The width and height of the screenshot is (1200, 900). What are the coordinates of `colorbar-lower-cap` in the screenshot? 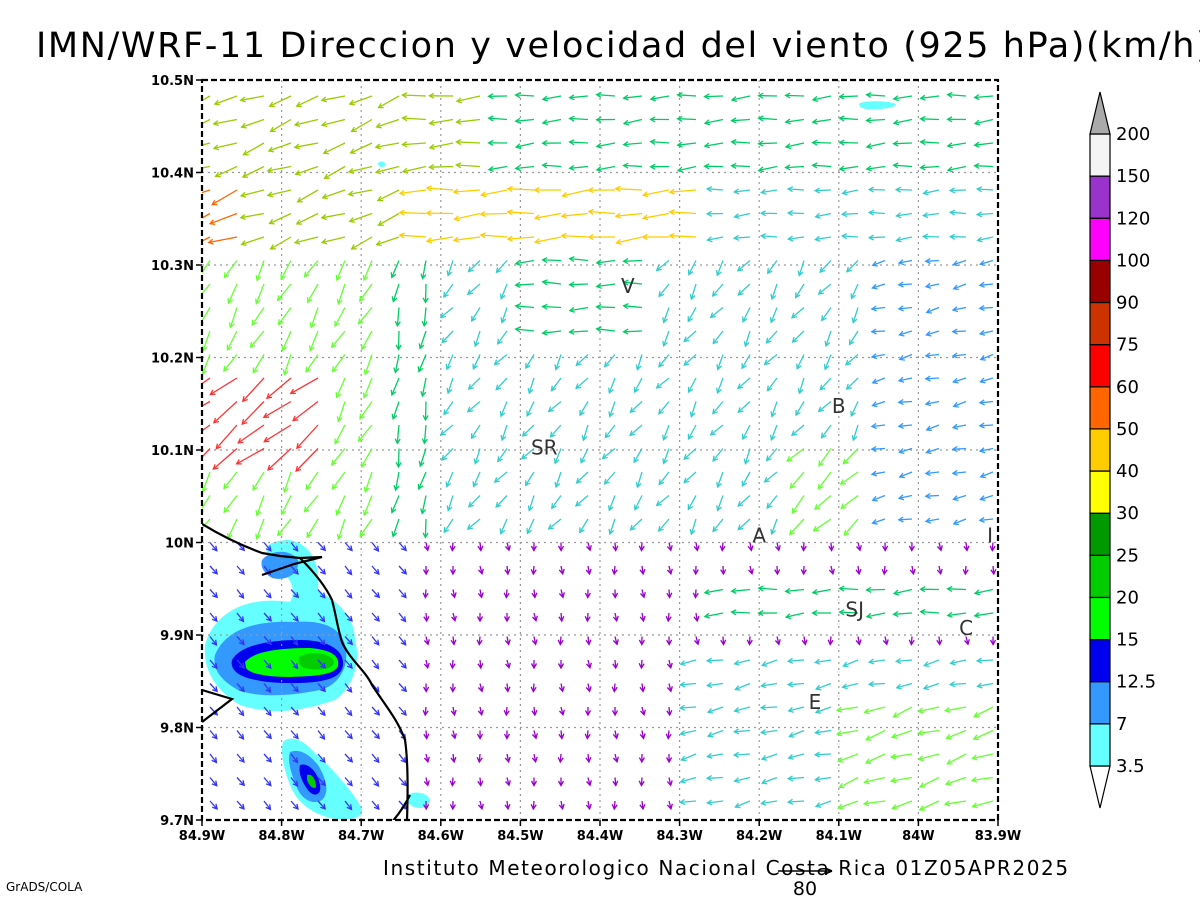 It's located at (1100, 787).